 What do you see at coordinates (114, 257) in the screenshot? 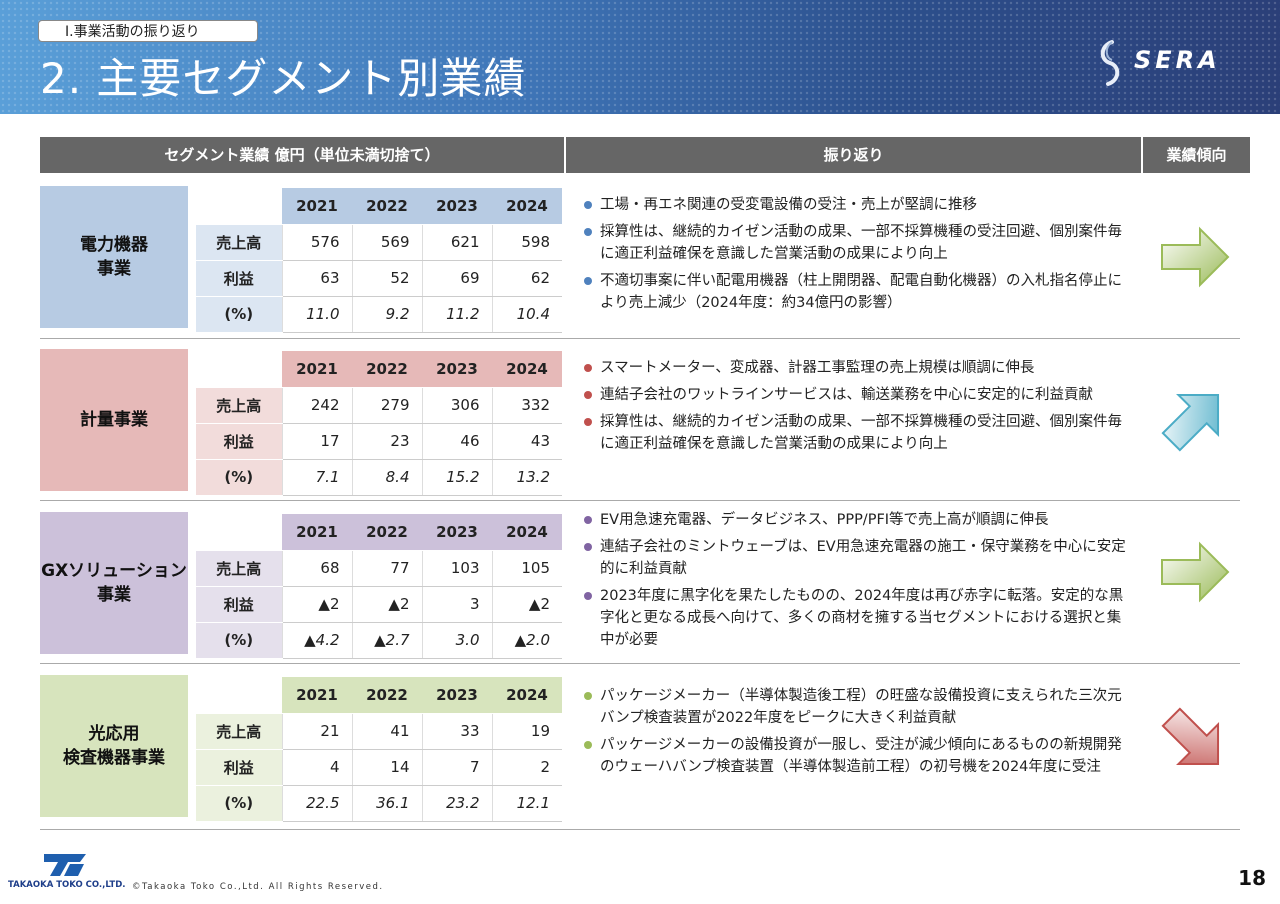
I see `segment-name: 電力機器 事業` at bounding box center [114, 257].